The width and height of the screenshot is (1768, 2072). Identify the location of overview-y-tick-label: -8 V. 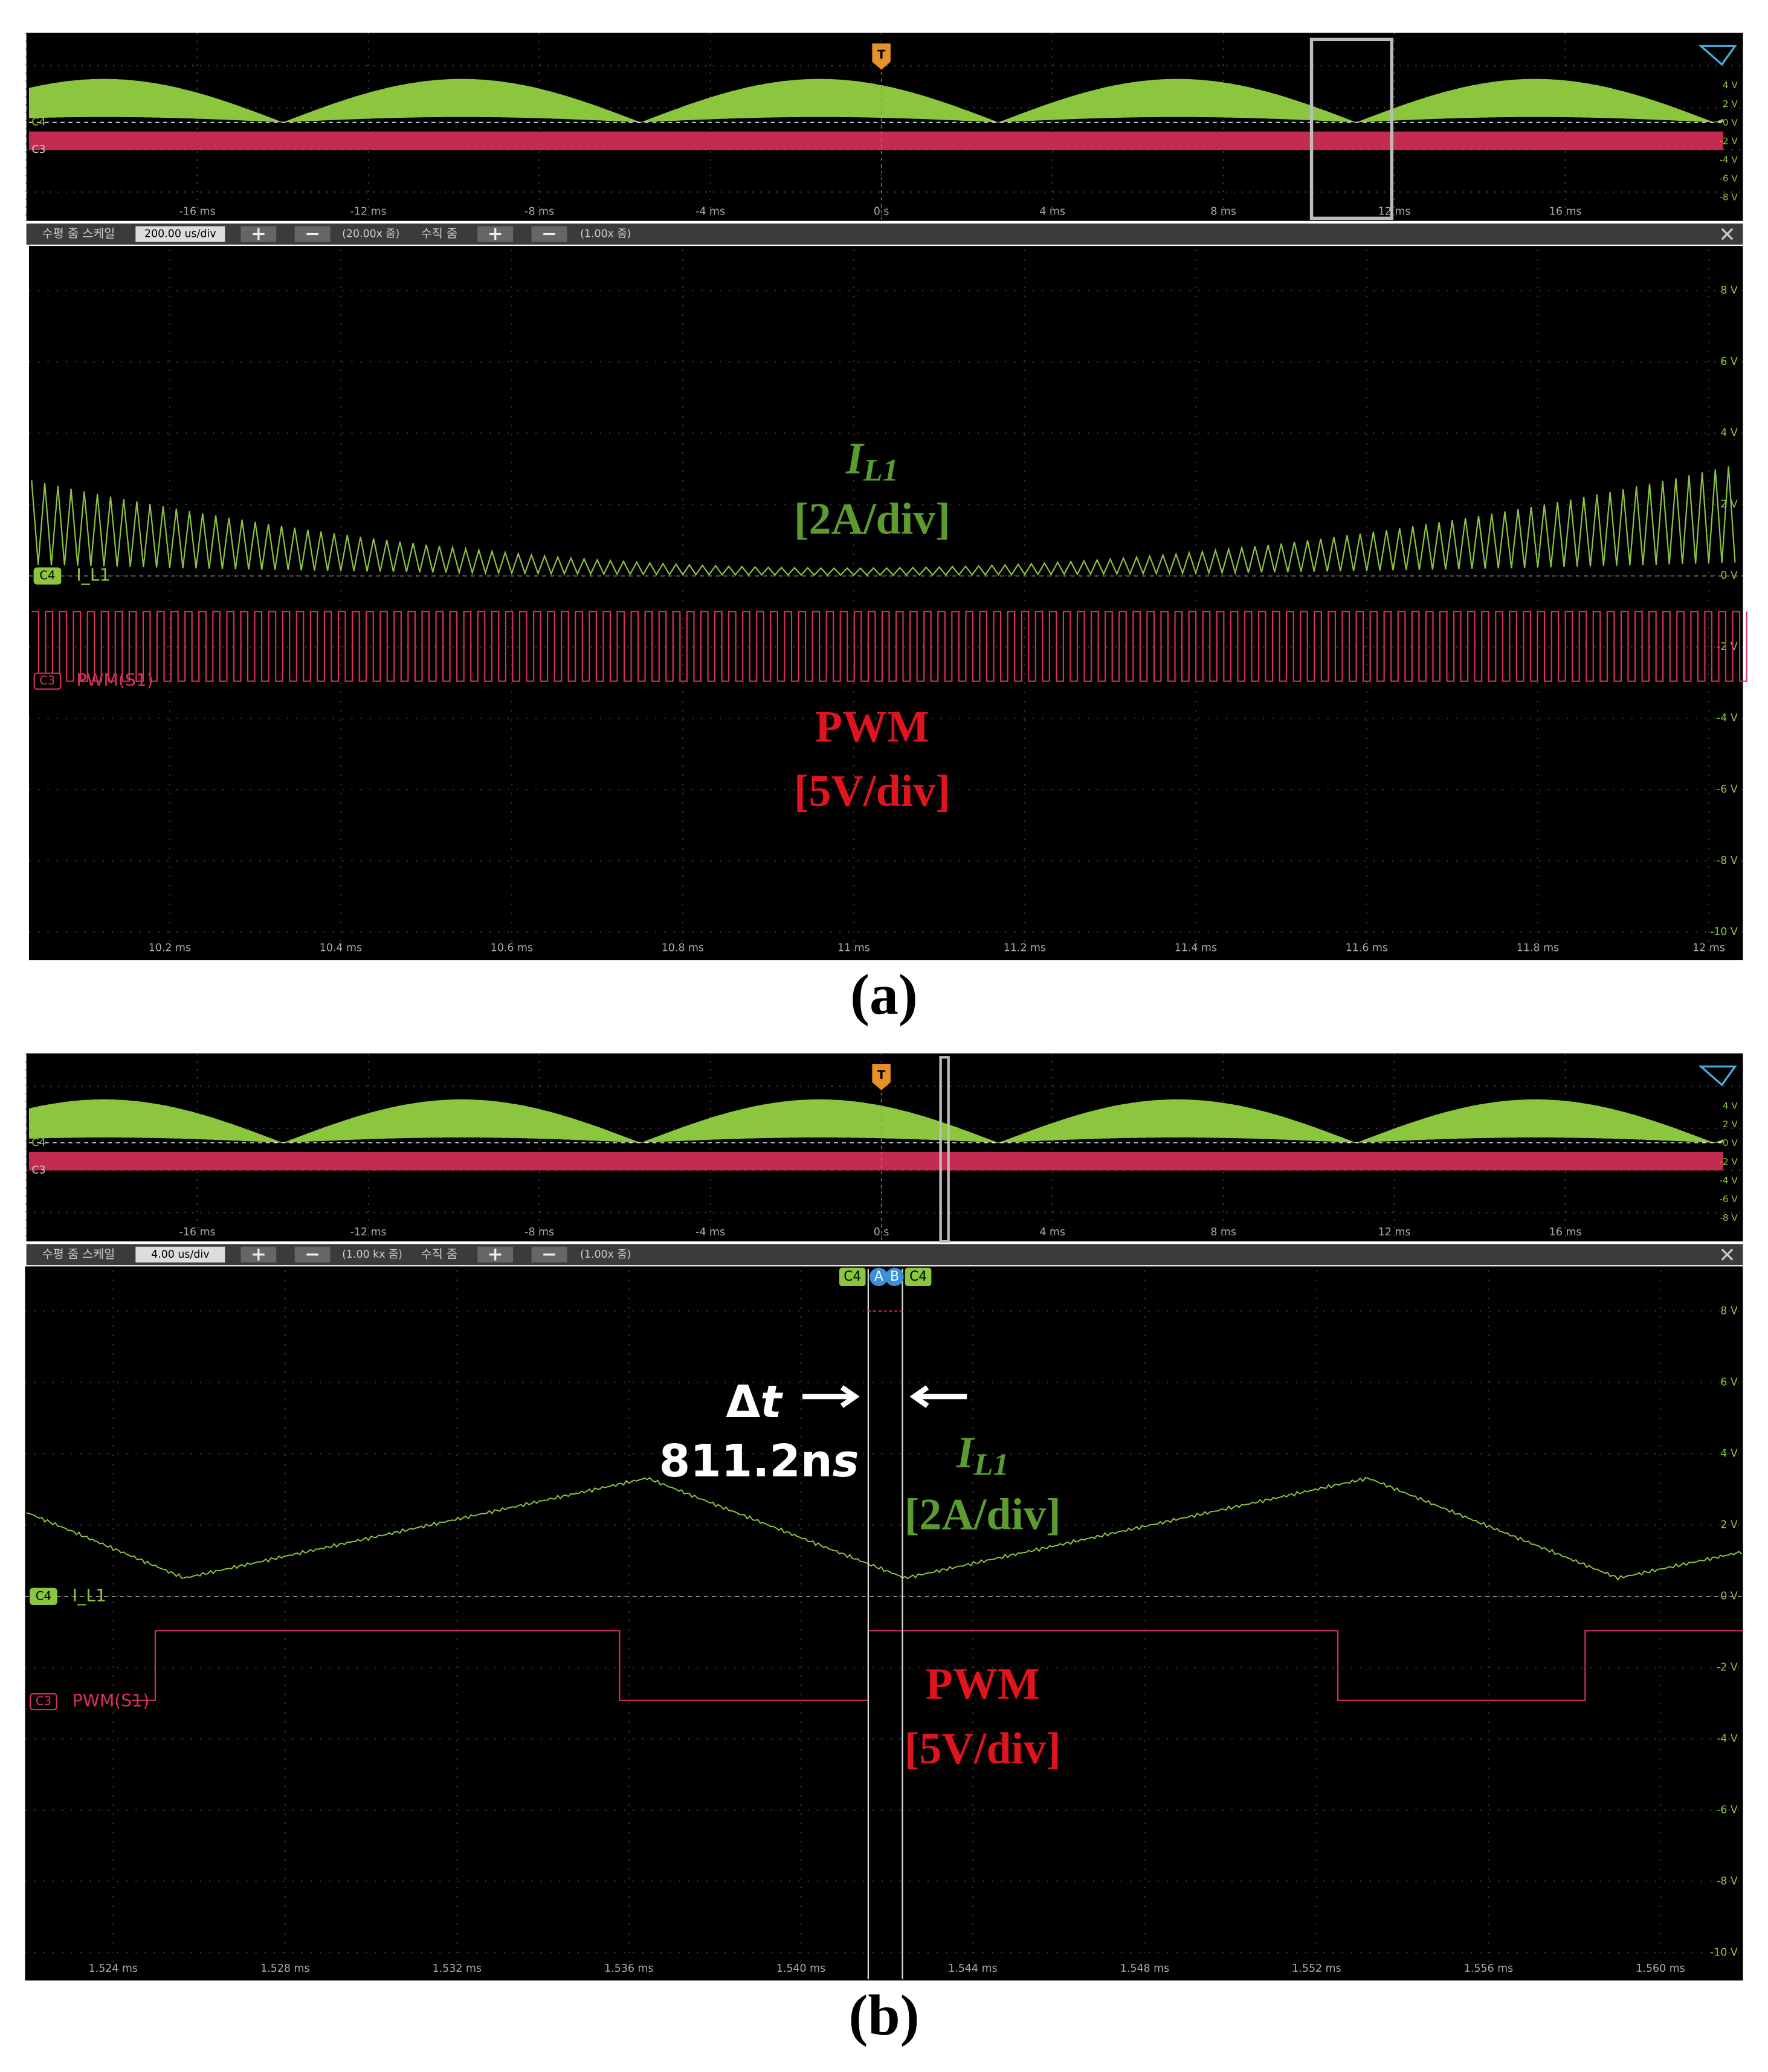
(1728, 1218).